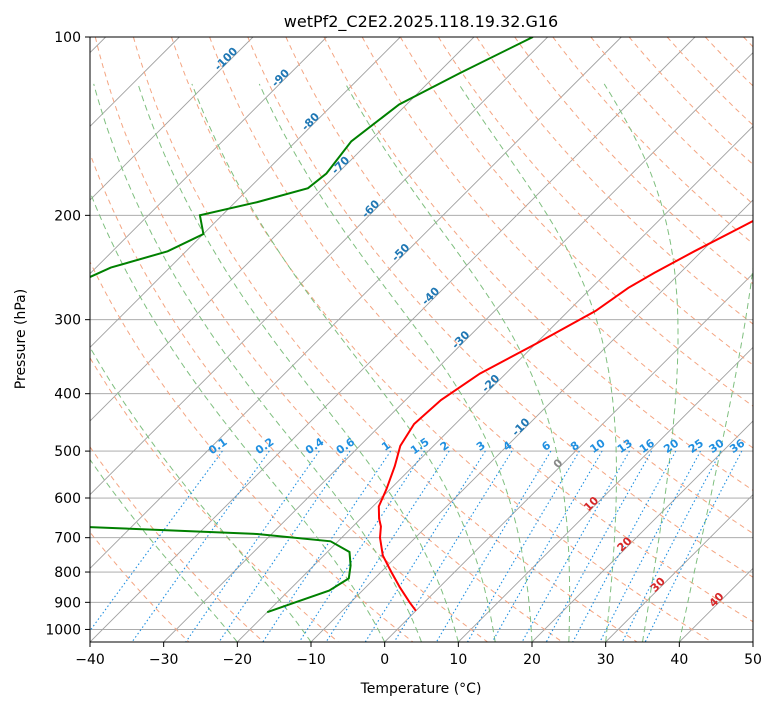  What do you see at coordinates (164, 660) in the screenshot?
I see `x-tick-label: −30` at bounding box center [164, 660].